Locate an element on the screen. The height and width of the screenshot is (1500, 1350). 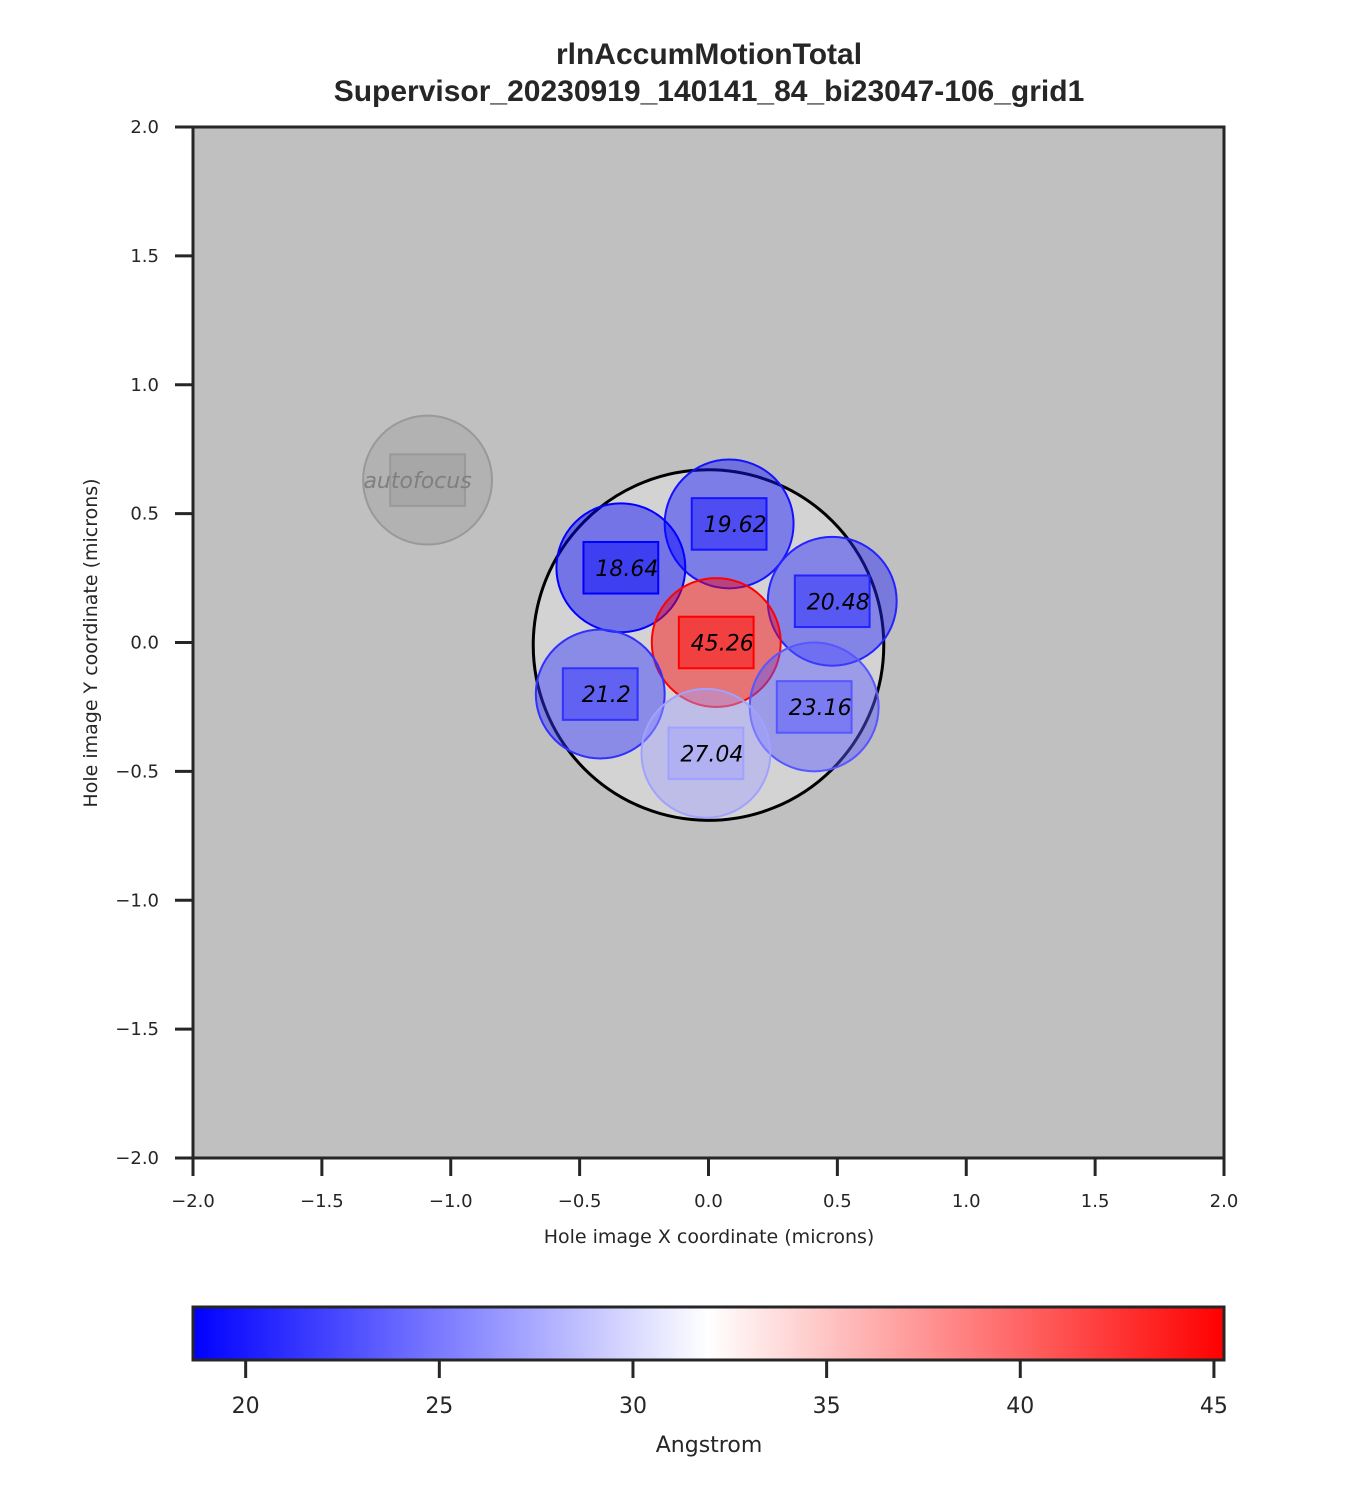
x-tick-label: 1.0 is located at coordinates (966, 1201).